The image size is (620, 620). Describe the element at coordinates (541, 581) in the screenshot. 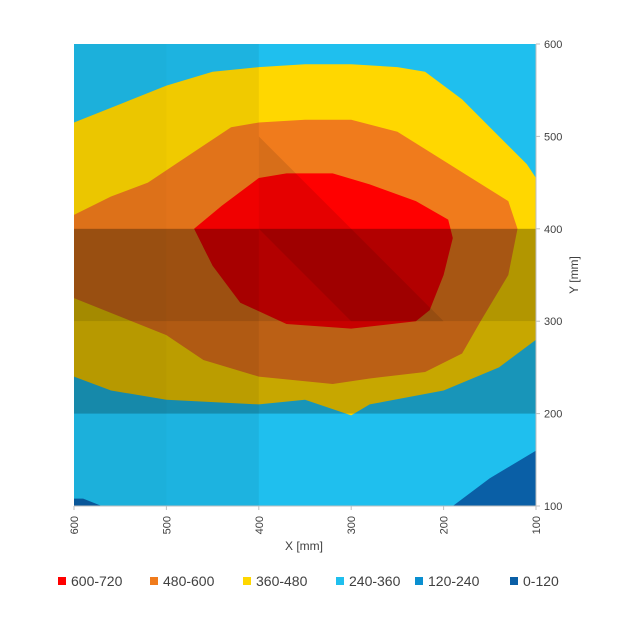

I see `legend-label: 0-120` at that location.